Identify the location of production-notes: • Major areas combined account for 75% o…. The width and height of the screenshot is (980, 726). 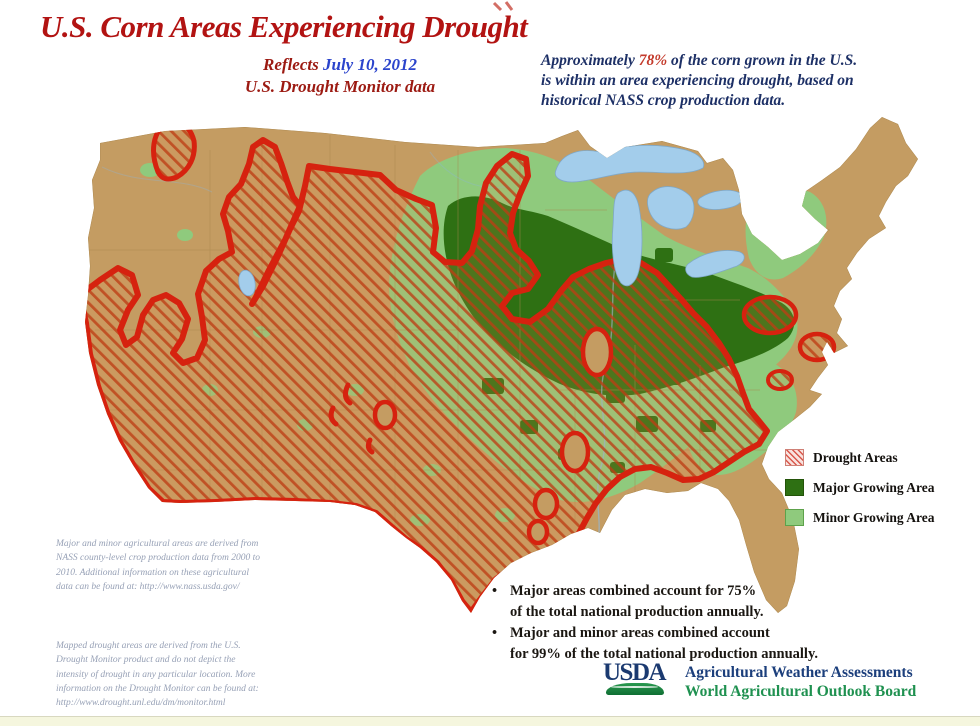
(692, 623).